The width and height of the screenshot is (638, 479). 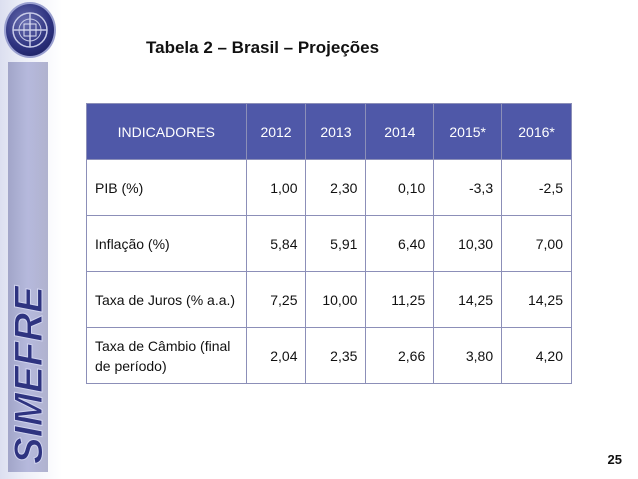 I want to click on column-header: 2013, so click(x=336, y=131).